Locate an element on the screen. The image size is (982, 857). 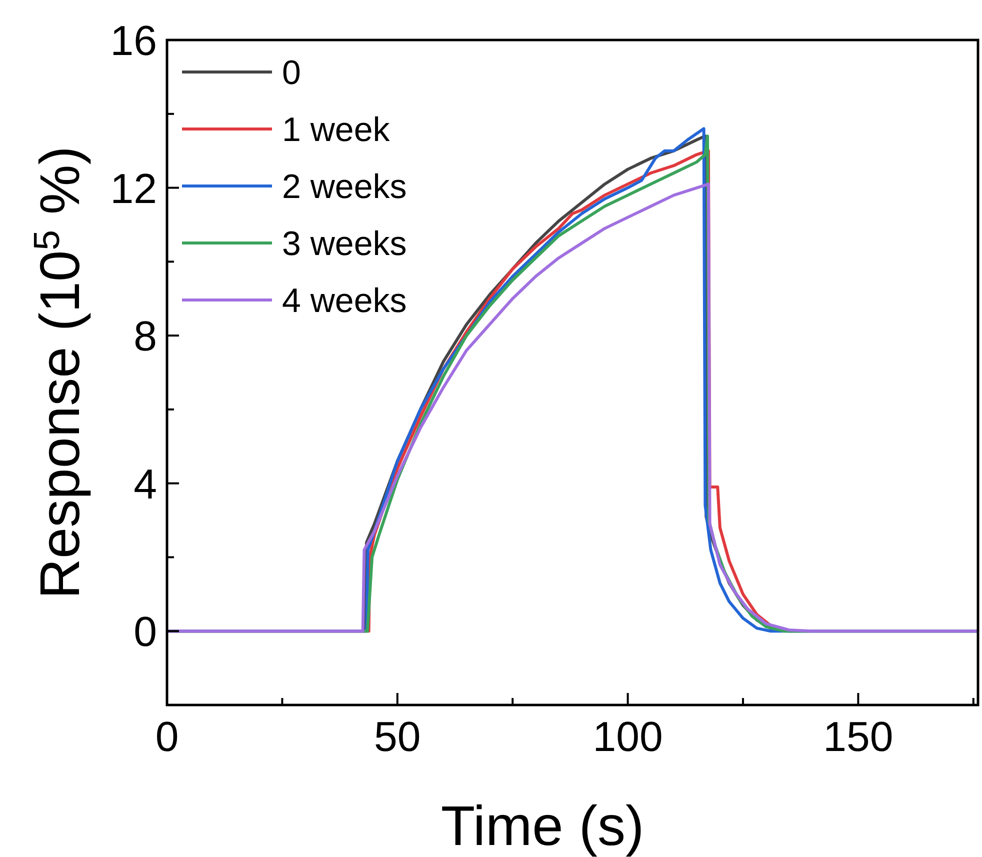
legend-label: 3 weeks is located at coordinates (344, 244).